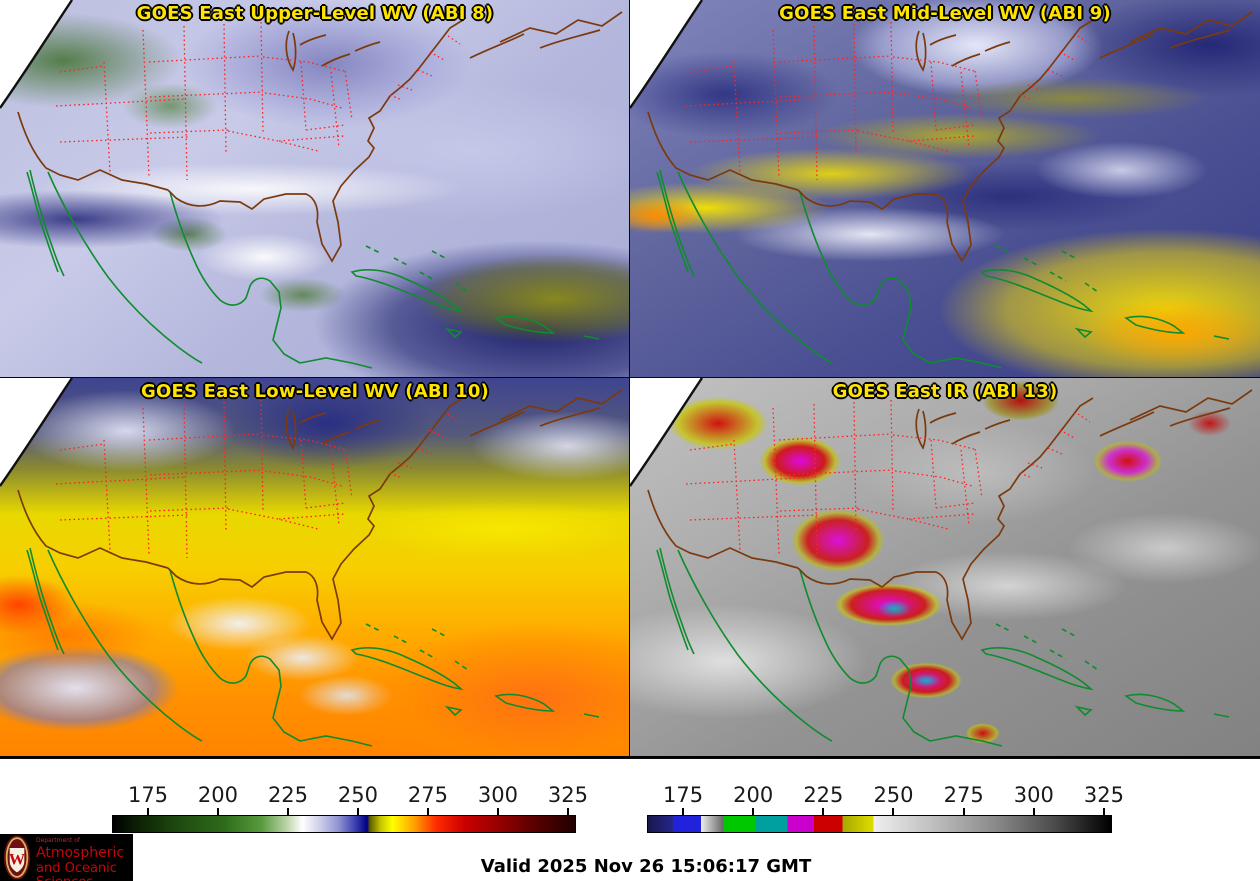  I want to click on ir-colorbar: 175 200 225 250 275 300 325, so click(885, 808).